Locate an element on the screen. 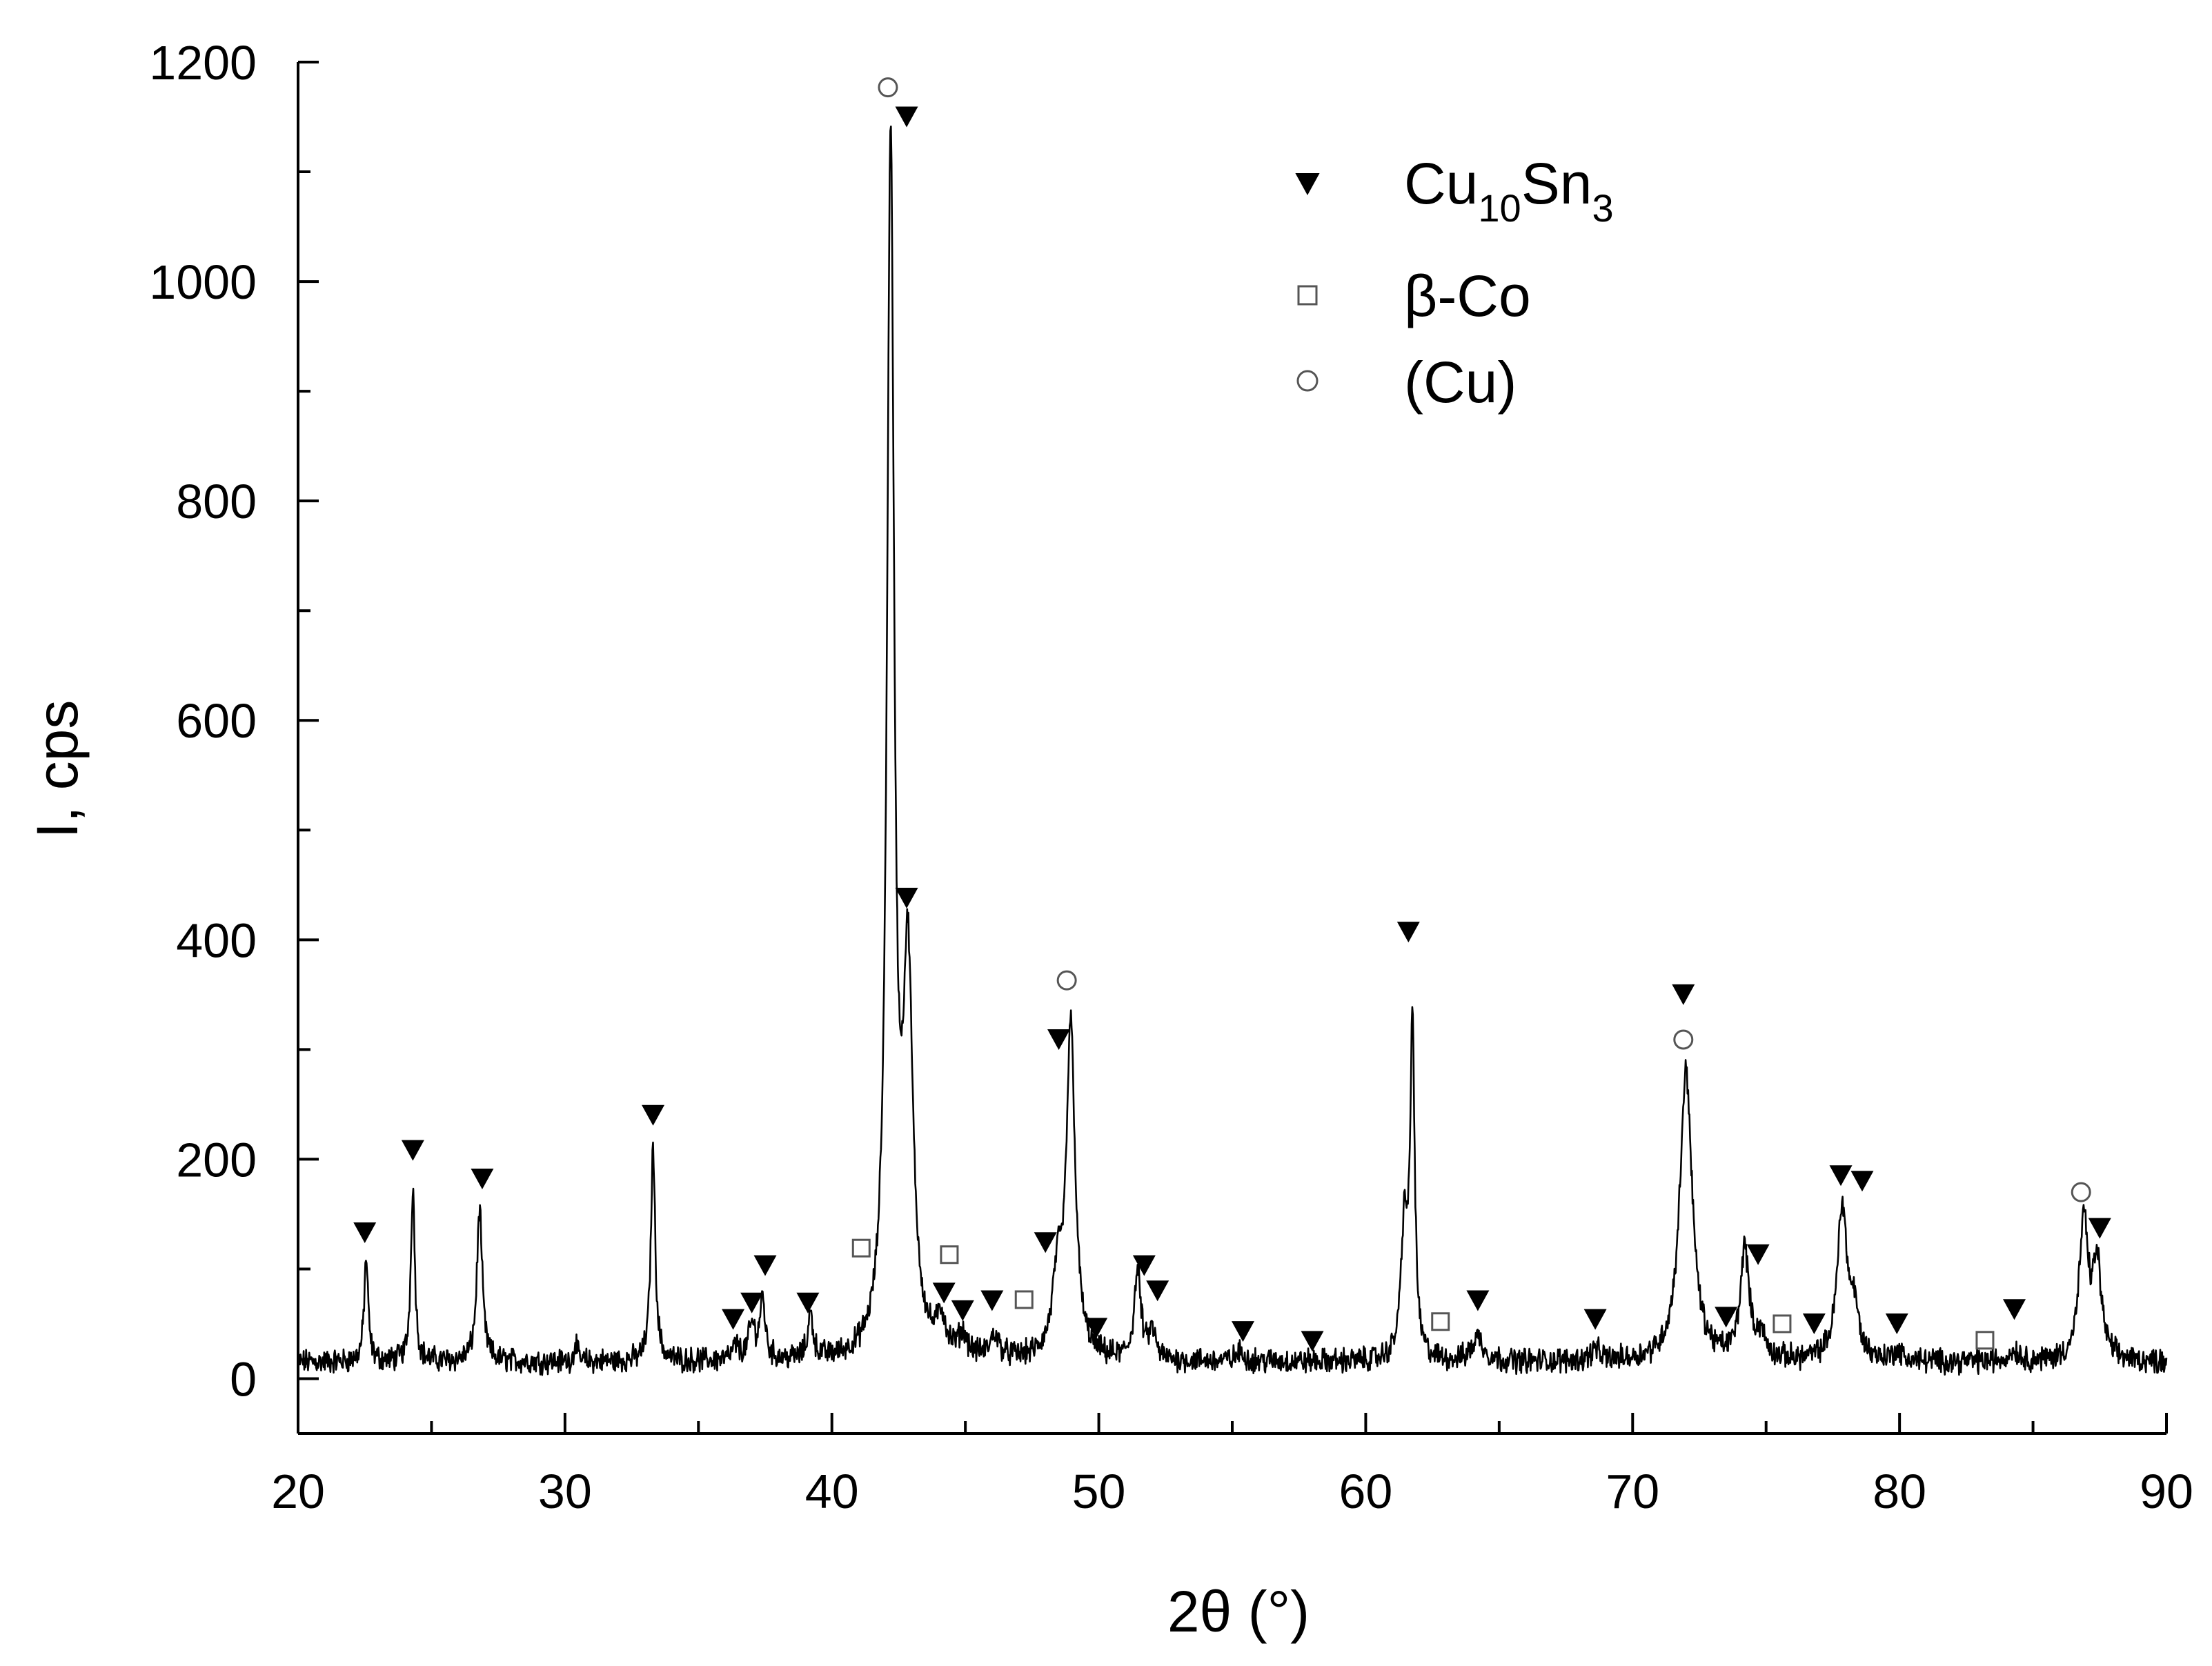  legend-cu10sn3-label: Cu10Sn3 is located at coordinates (1509, 190).